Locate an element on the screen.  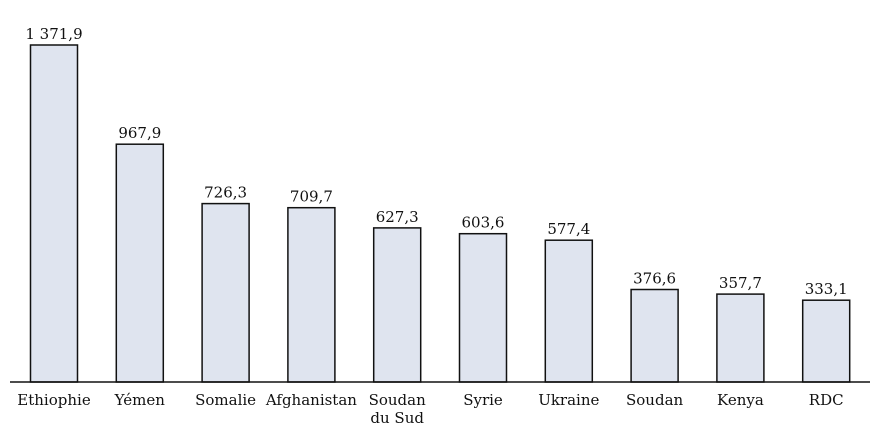
value-label-1: 967,9 is located at coordinates (139, 133).